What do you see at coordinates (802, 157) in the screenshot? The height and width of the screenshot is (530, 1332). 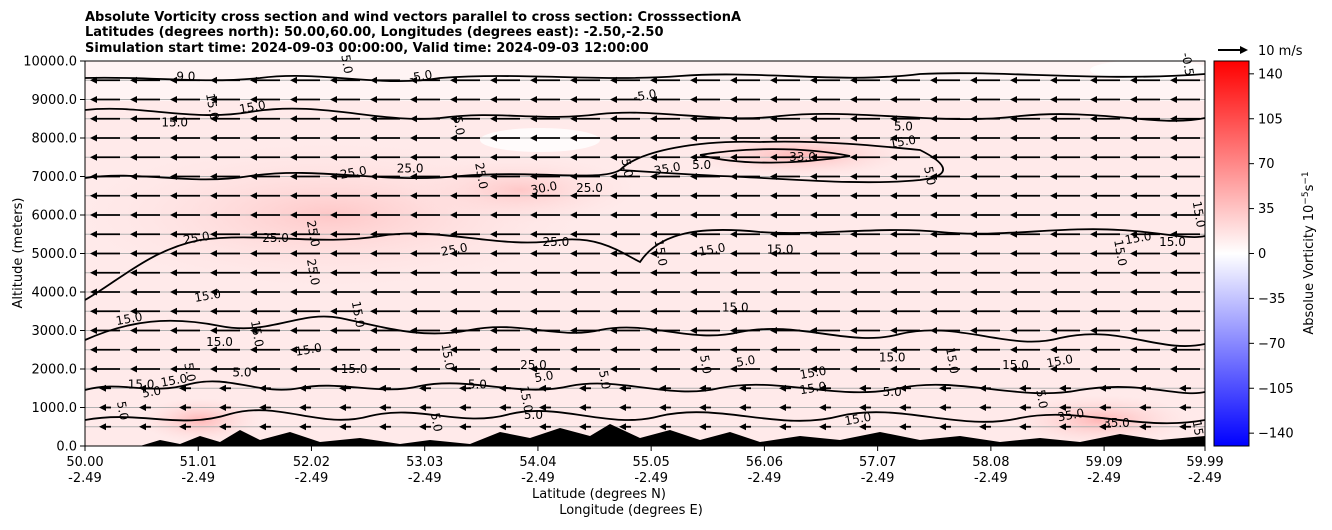 I see `contour-label: 33.0` at bounding box center [802, 157].